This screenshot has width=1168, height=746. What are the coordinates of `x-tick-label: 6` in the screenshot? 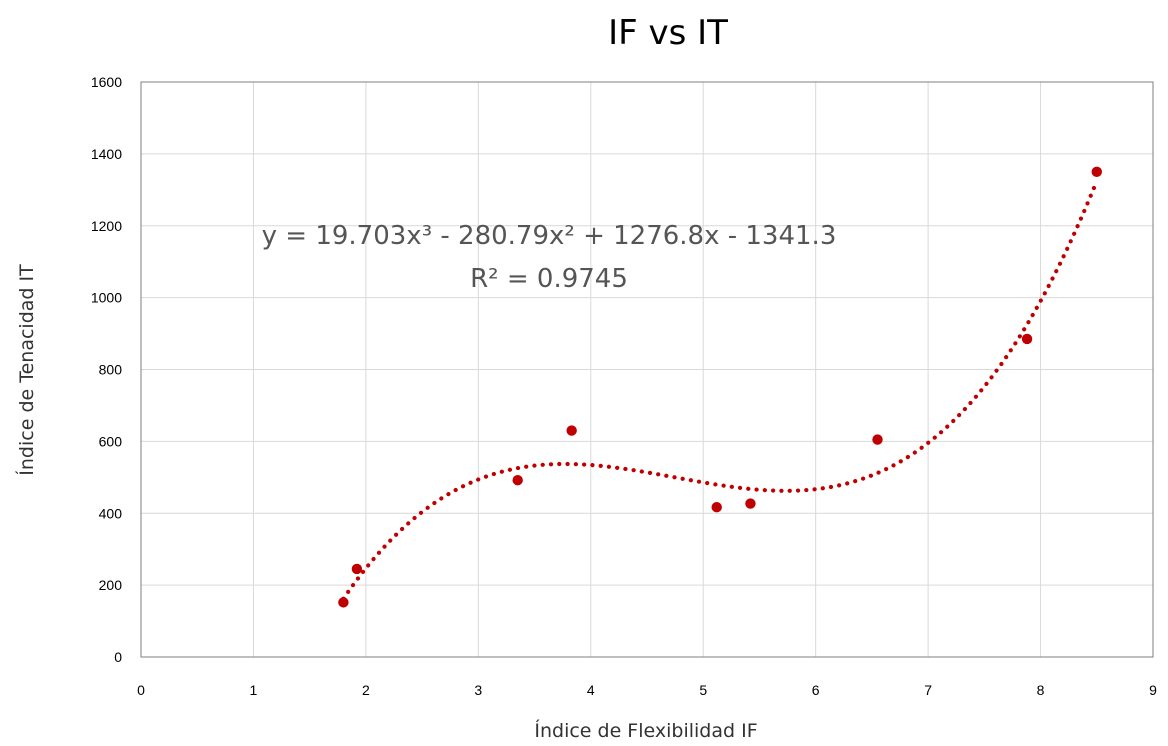 It's located at (816, 690).